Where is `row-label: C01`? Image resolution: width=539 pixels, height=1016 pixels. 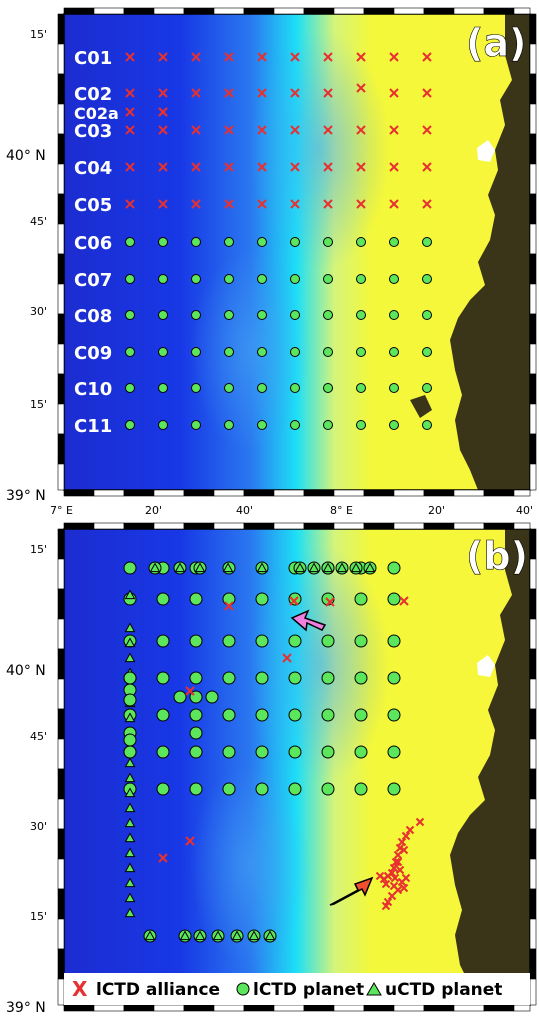
row-label: C01 is located at coordinates (93, 58).